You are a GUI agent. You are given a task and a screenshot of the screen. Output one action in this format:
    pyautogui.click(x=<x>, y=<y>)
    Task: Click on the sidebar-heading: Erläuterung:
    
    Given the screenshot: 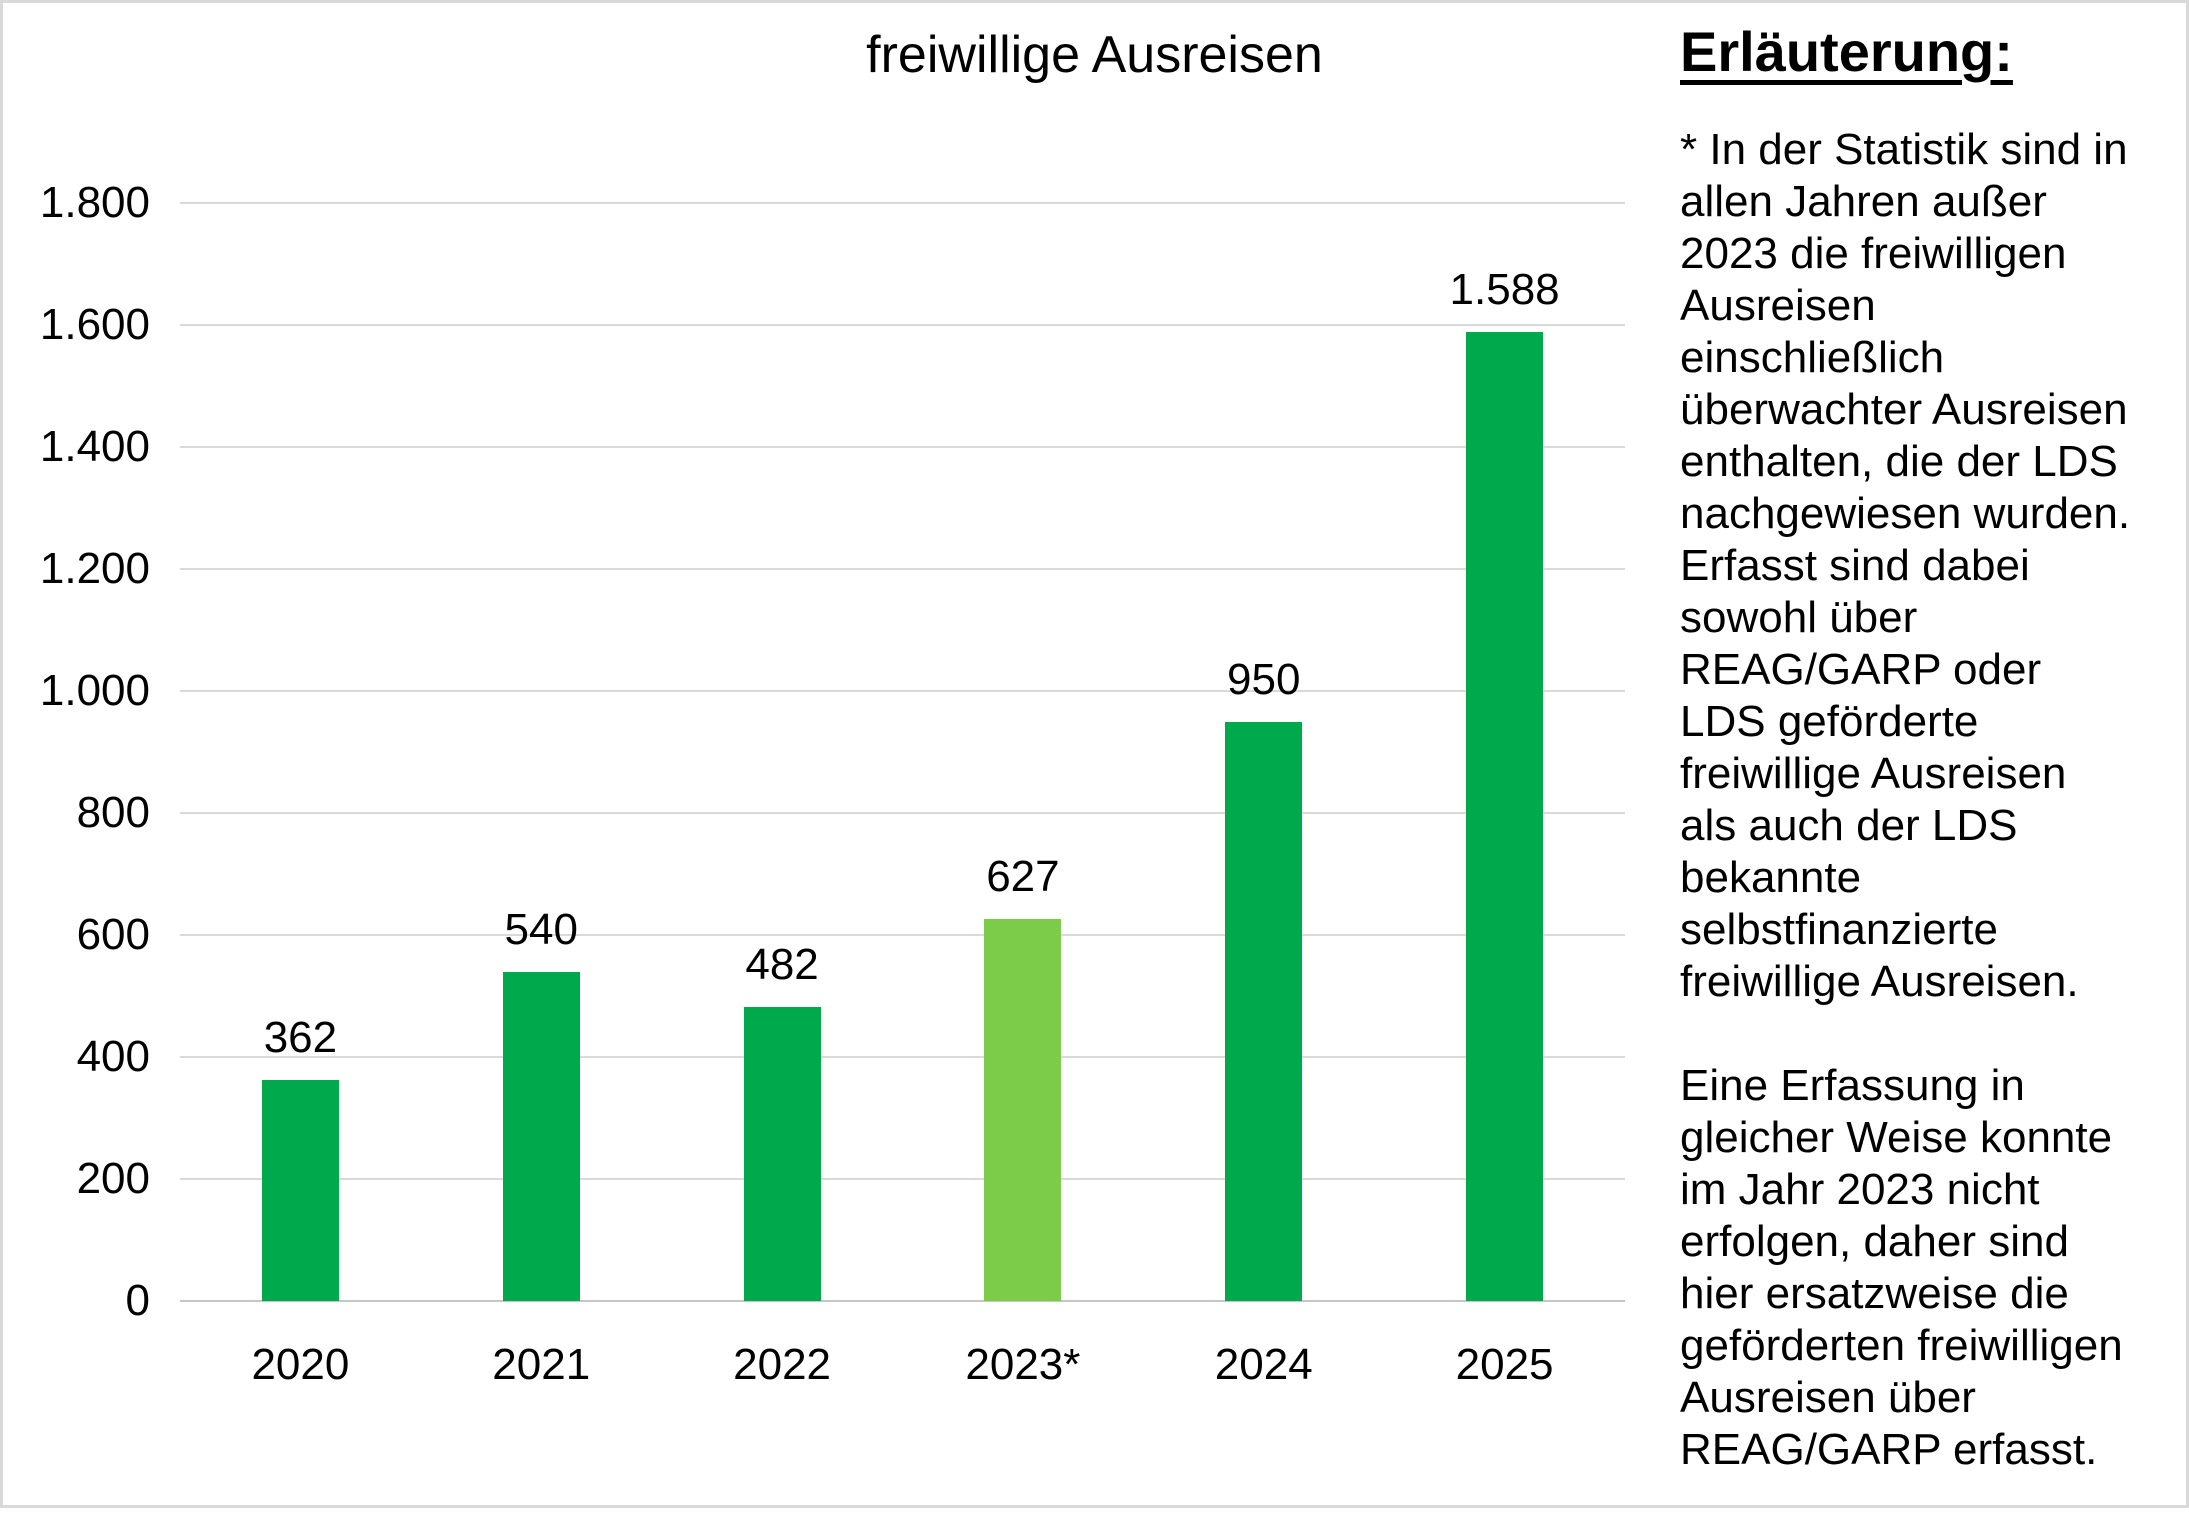 What is the action you would take?
    pyautogui.click(x=1846, y=51)
    